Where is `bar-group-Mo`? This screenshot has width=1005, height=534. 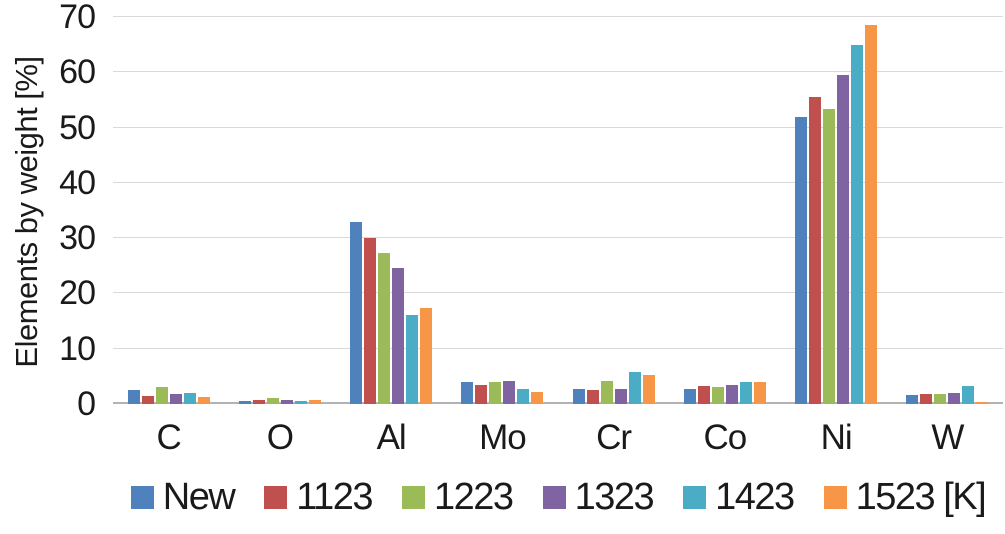 bar-group-Mo is located at coordinates (502, 210).